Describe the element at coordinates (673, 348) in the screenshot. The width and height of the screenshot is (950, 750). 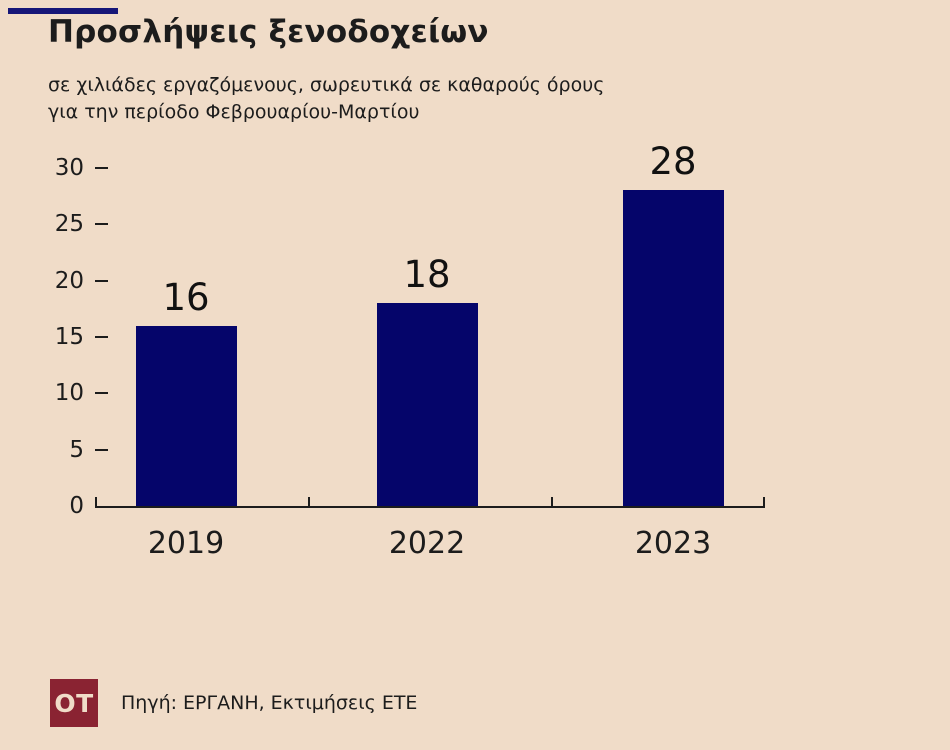
I see `bar-2023` at that location.